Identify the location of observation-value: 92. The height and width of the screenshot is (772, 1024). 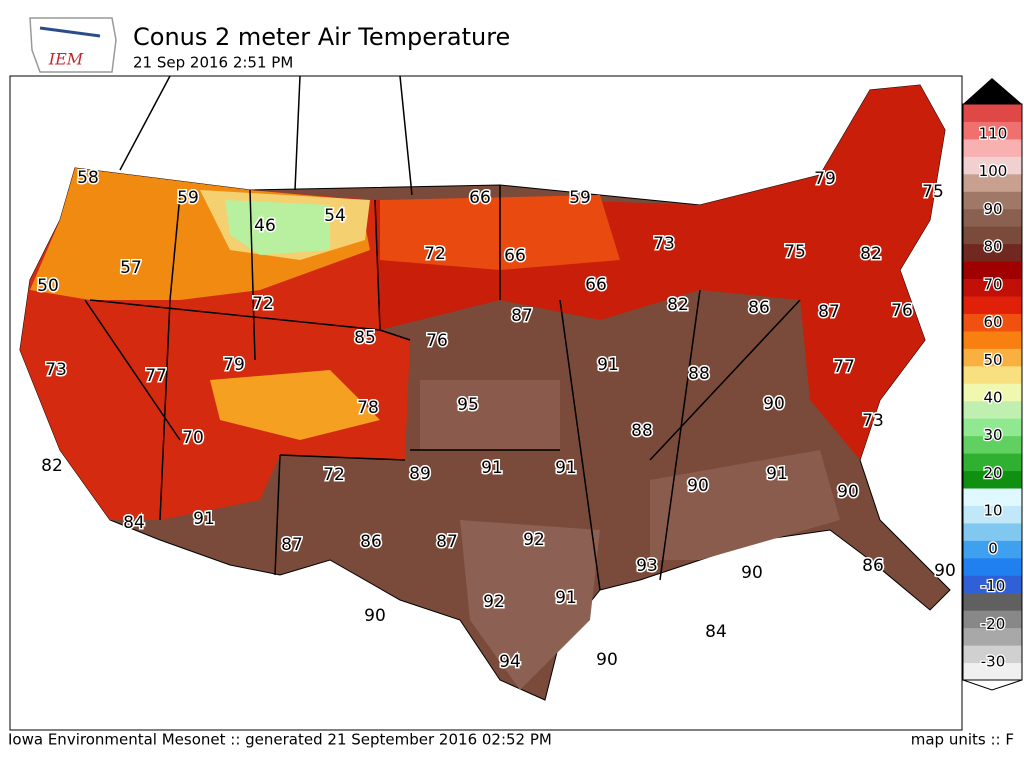
(534, 540).